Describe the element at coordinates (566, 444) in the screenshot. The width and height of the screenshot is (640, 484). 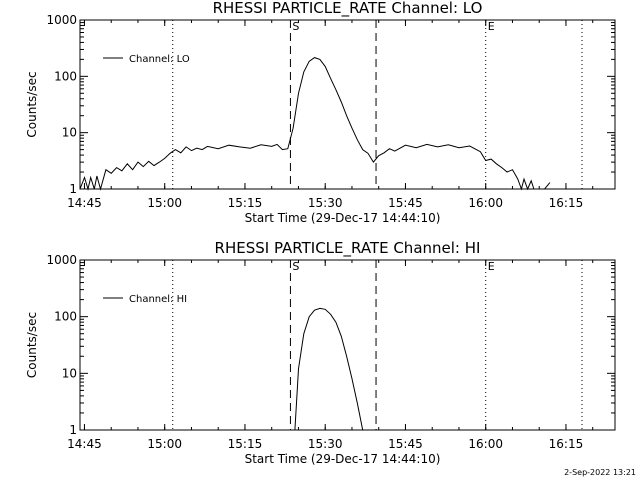
I see `panel-1-x-tick-label-6: 16:15` at that location.